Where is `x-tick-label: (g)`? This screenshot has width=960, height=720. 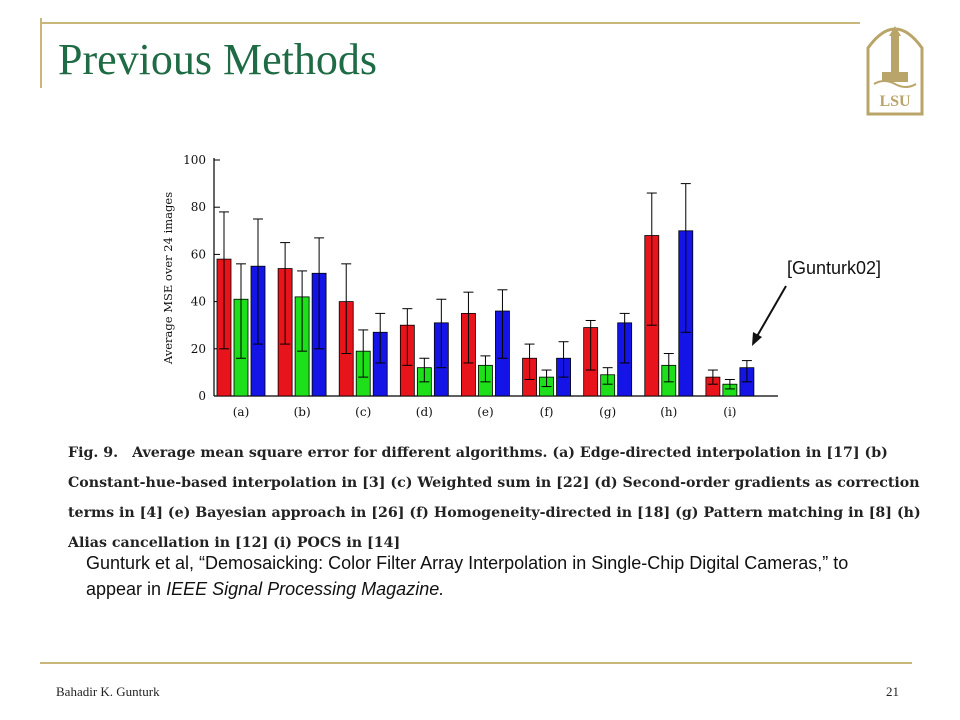 x-tick-label: (g) is located at coordinates (607, 412).